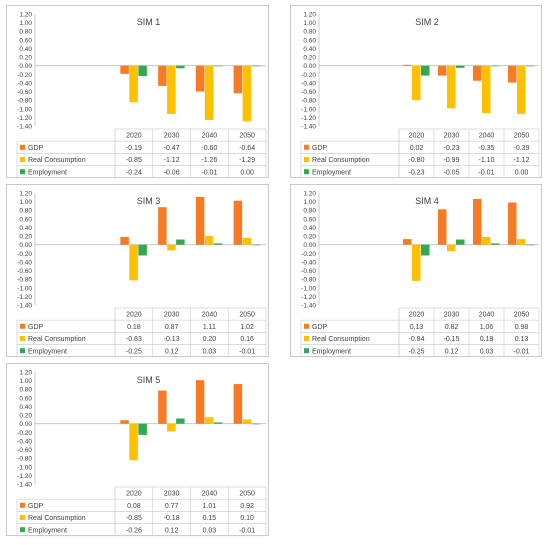 This screenshot has height=545, width=550. What do you see at coordinates (309, 15) in the screenshot?
I see `y-tick-label: 1.20` at bounding box center [309, 15].